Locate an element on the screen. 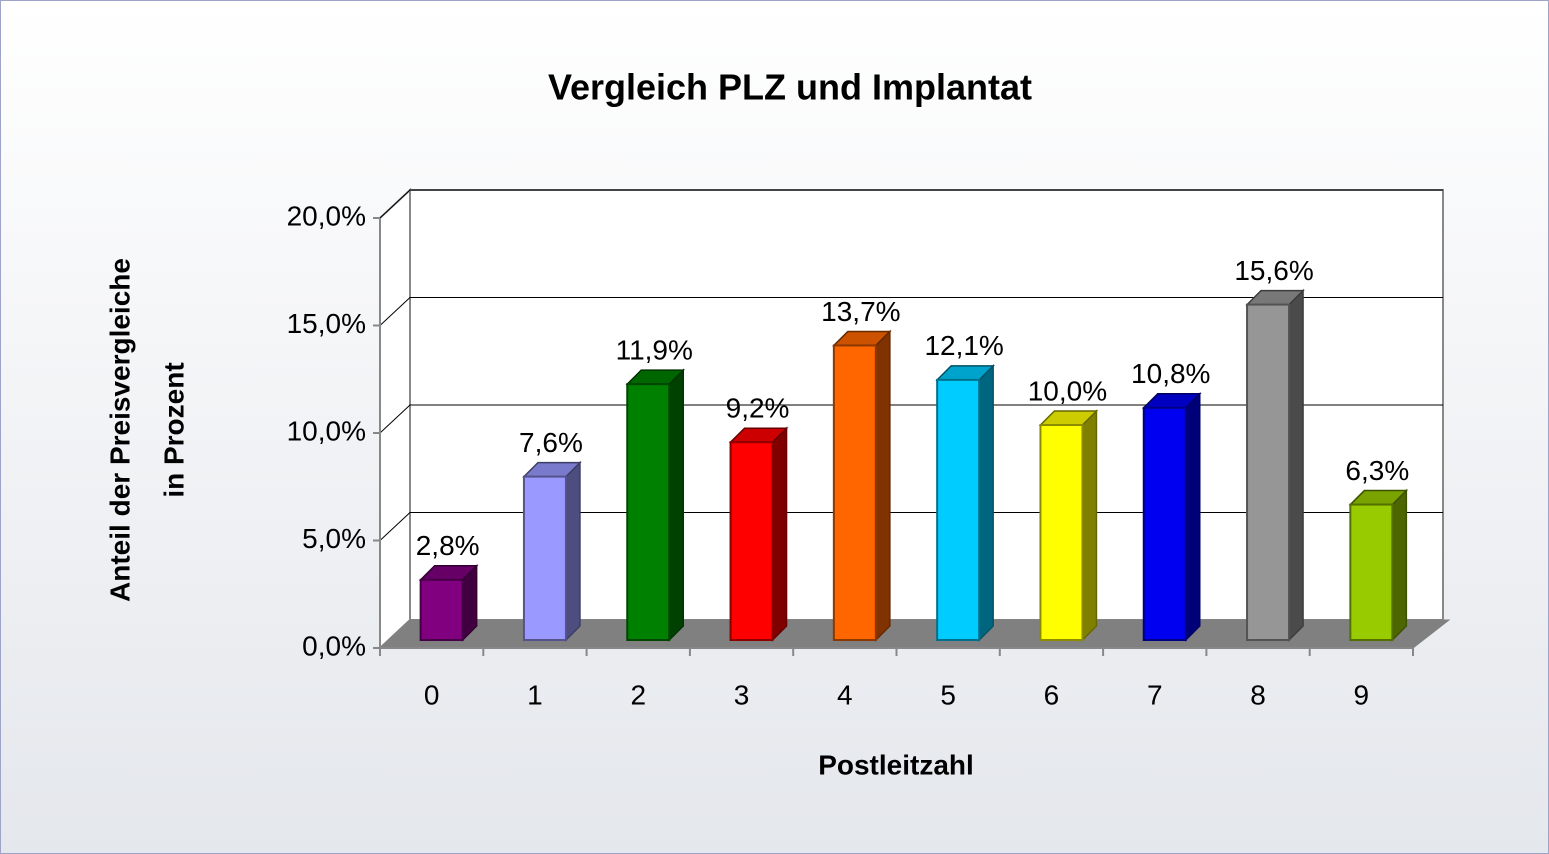 This screenshot has height=854, width=1549. data-label: 10,8% is located at coordinates (1170, 373).